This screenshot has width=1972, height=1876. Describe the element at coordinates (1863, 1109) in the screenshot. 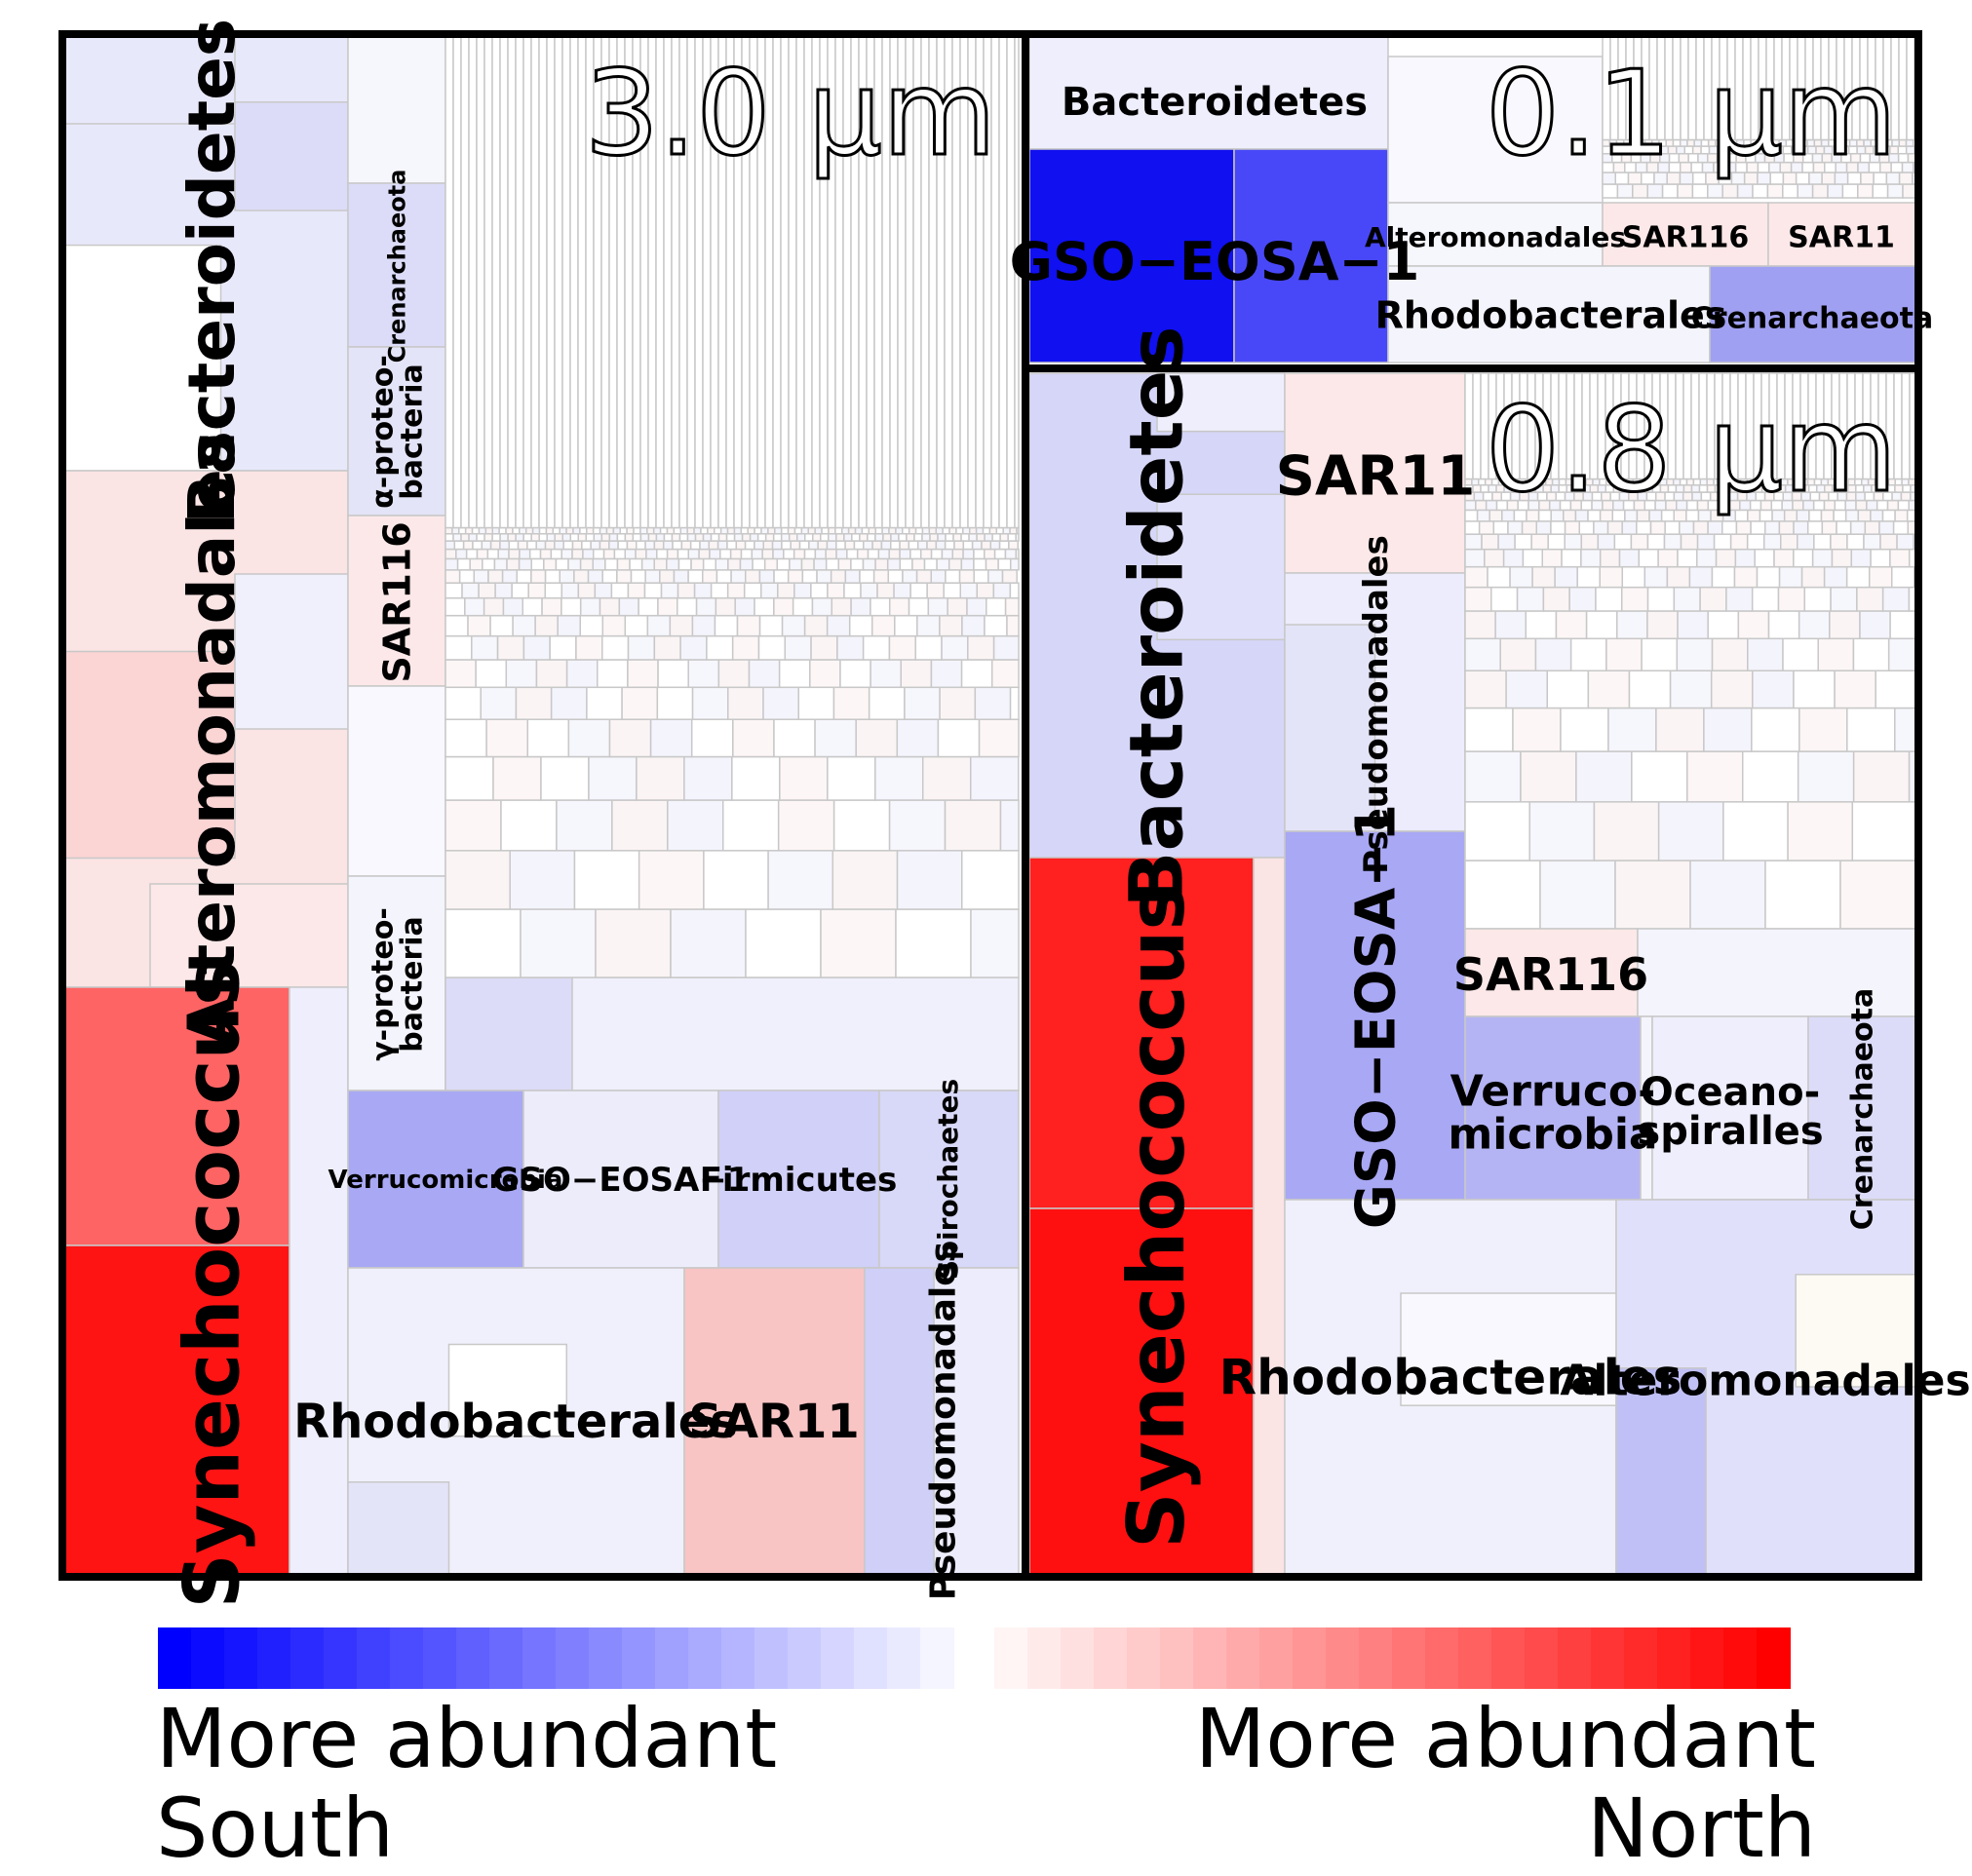

I see `label-crenarchaeota: Crenarchaeota` at that location.